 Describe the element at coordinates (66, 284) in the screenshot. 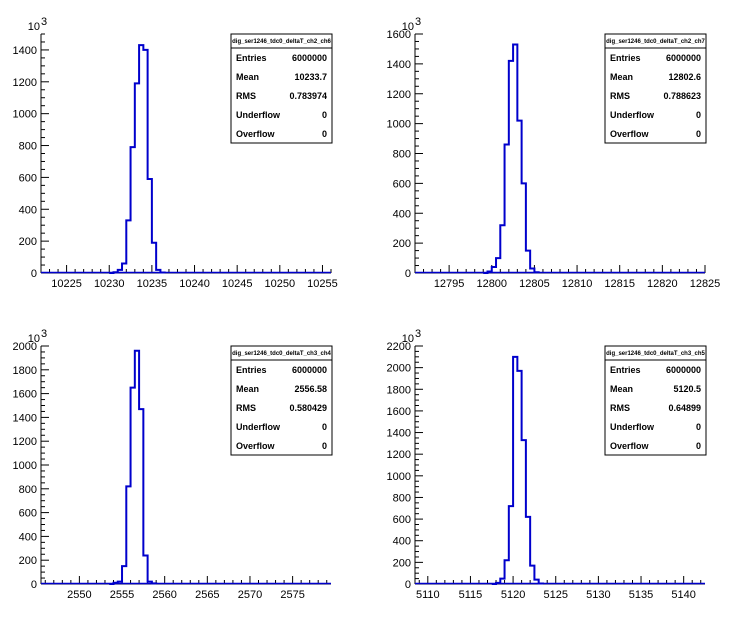

I see `x-tick-label: 10225` at that location.